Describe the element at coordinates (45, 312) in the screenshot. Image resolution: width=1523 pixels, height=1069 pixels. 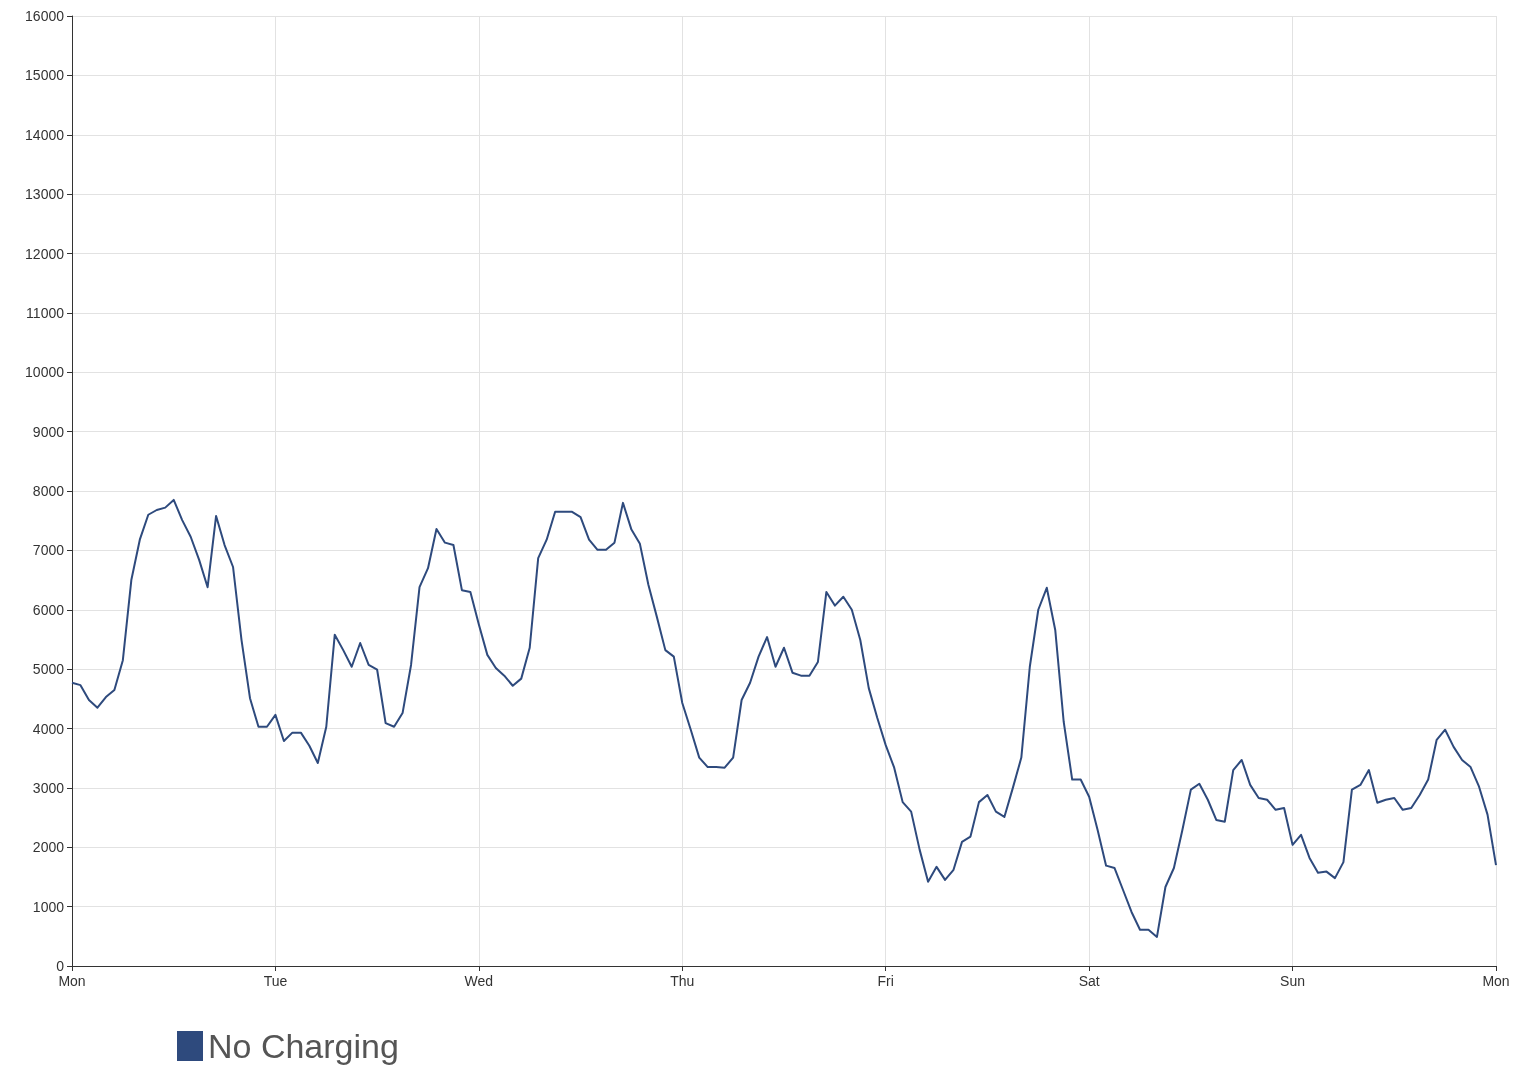
I see `y-tick-label: 11000` at that location.